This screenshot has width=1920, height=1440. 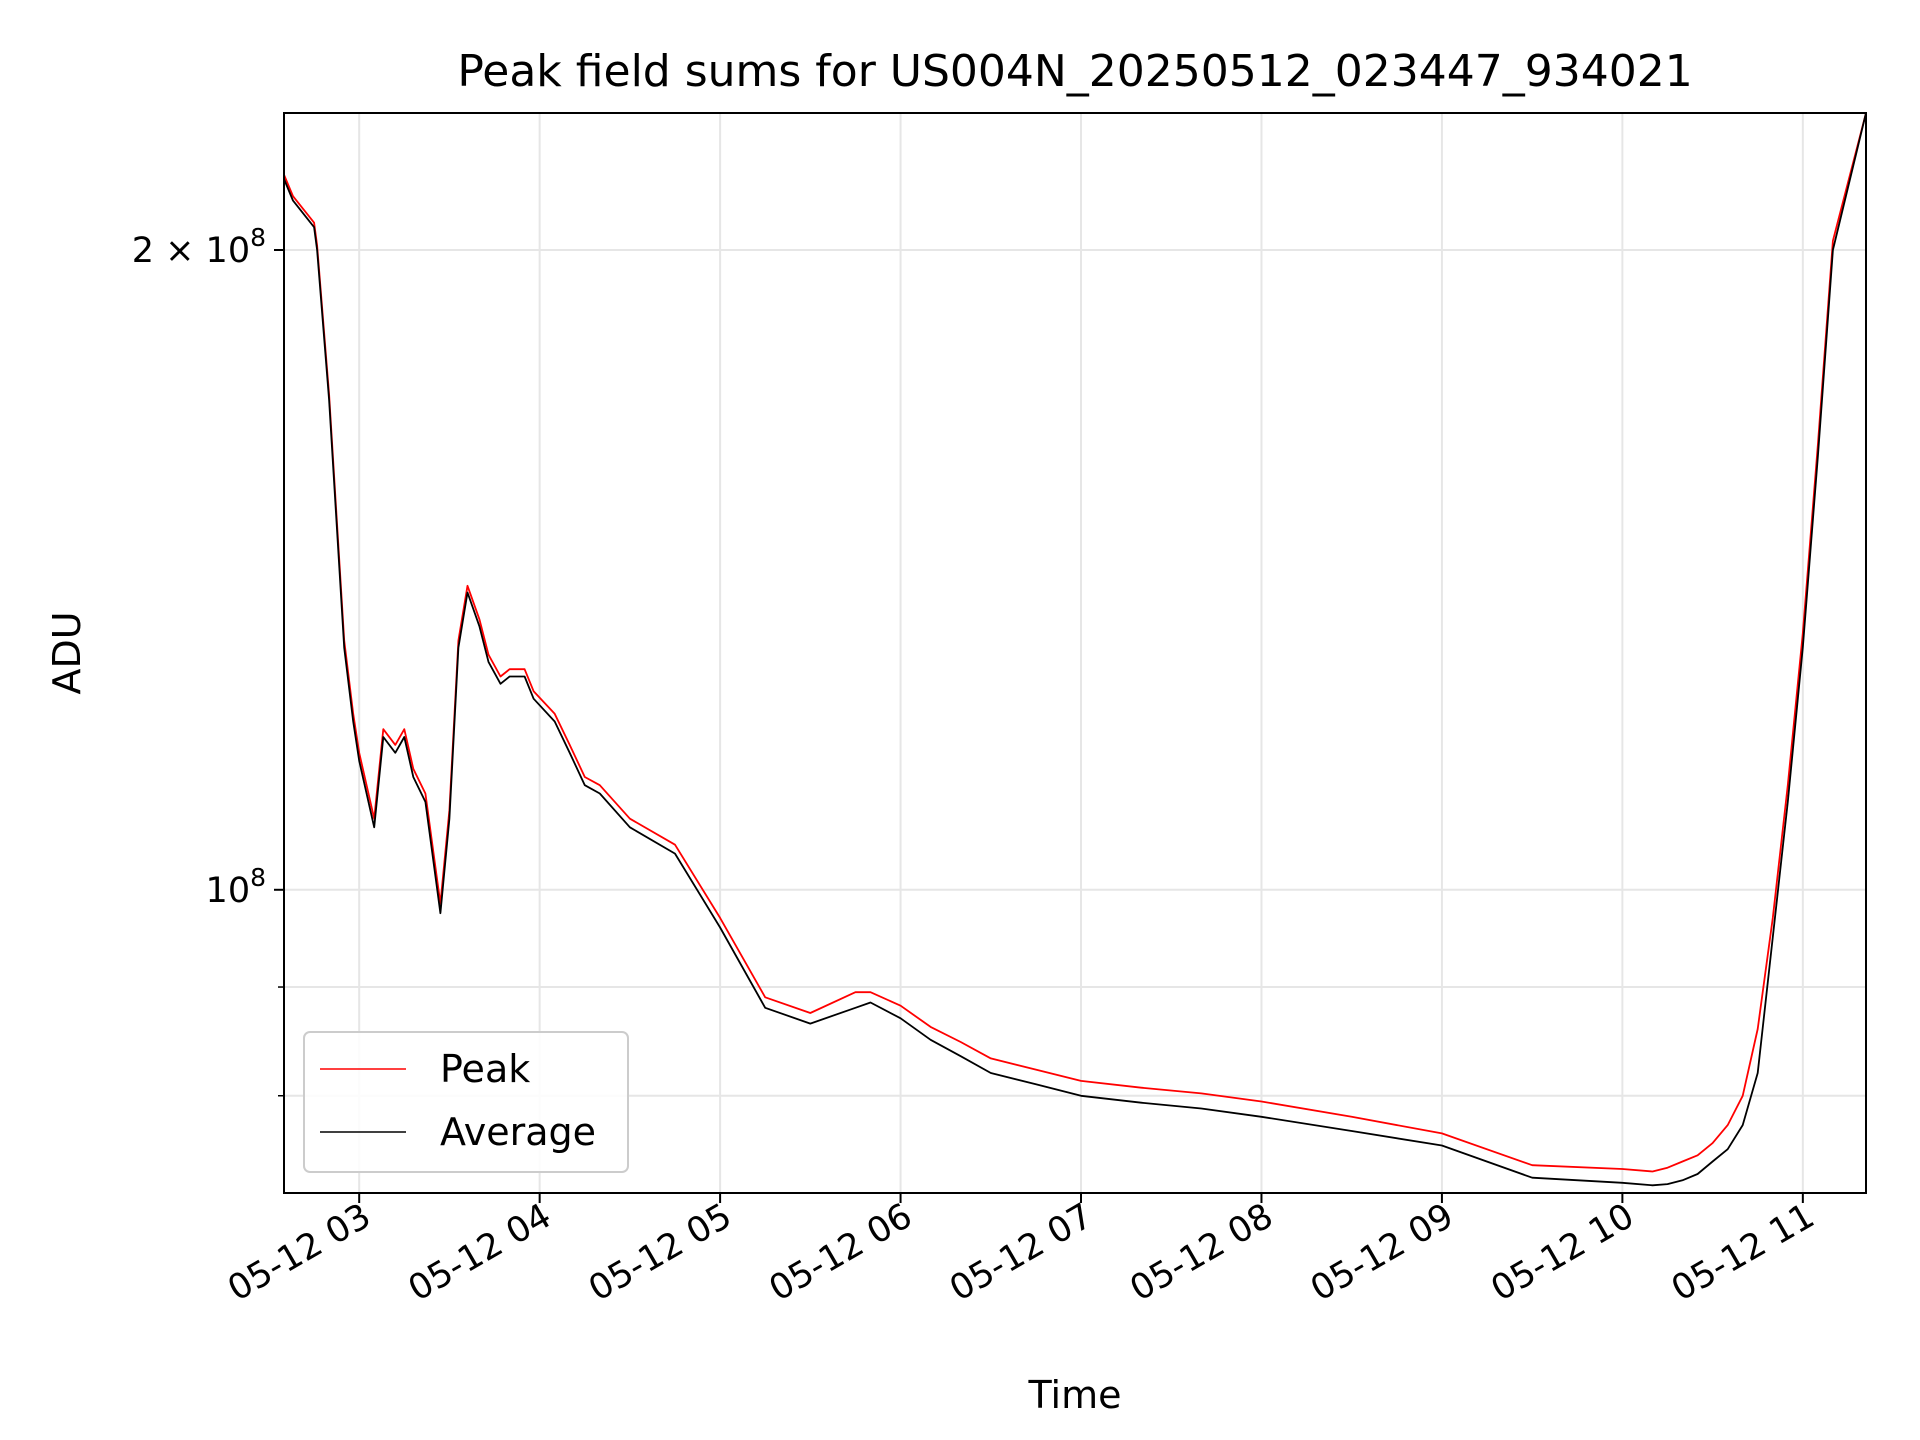 I want to click on x-tick-label: 05-12 10, so click(x=1563, y=1252).